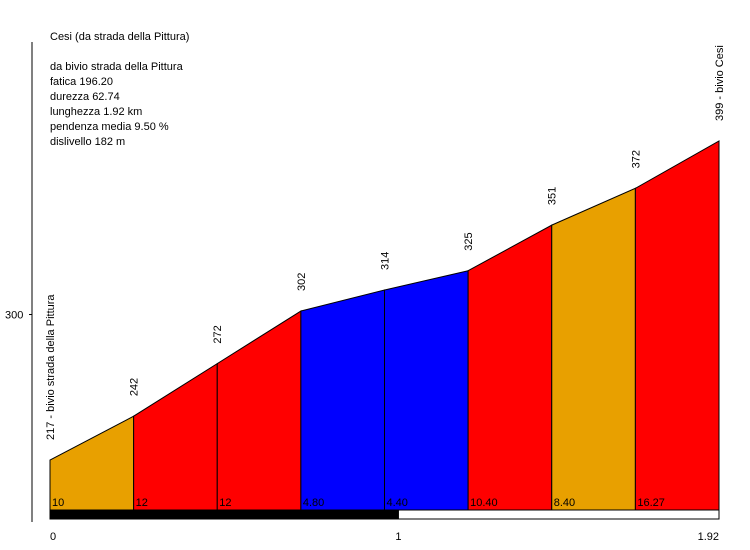 The image size is (750, 550). Describe the element at coordinates (313, 503) in the screenshot. I see `segment-gradient-label: 4.80` at that location.